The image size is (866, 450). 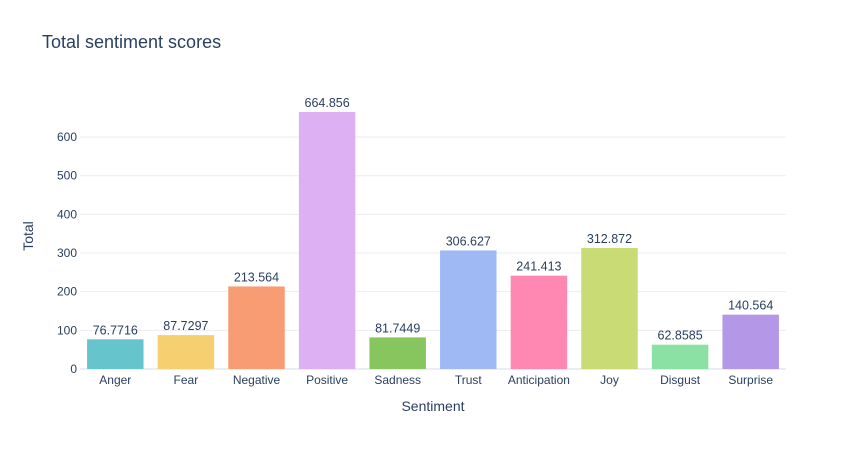 What do you see at coordinates (538, 267) in the screenshot?
I see `bar-value-label: 241.413` at bounding box center [538, 267].